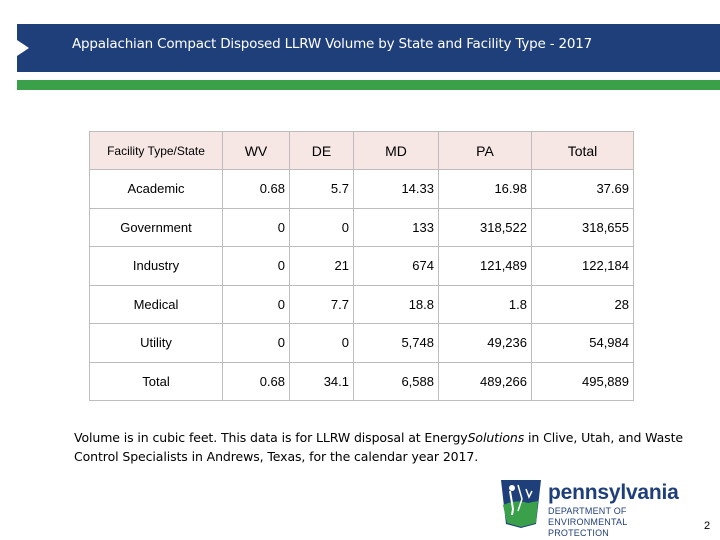  What do you see at coordinates (582, 343) in the screenshot?
I see `table-cell: 54,984` at bounding box center [582, 343].